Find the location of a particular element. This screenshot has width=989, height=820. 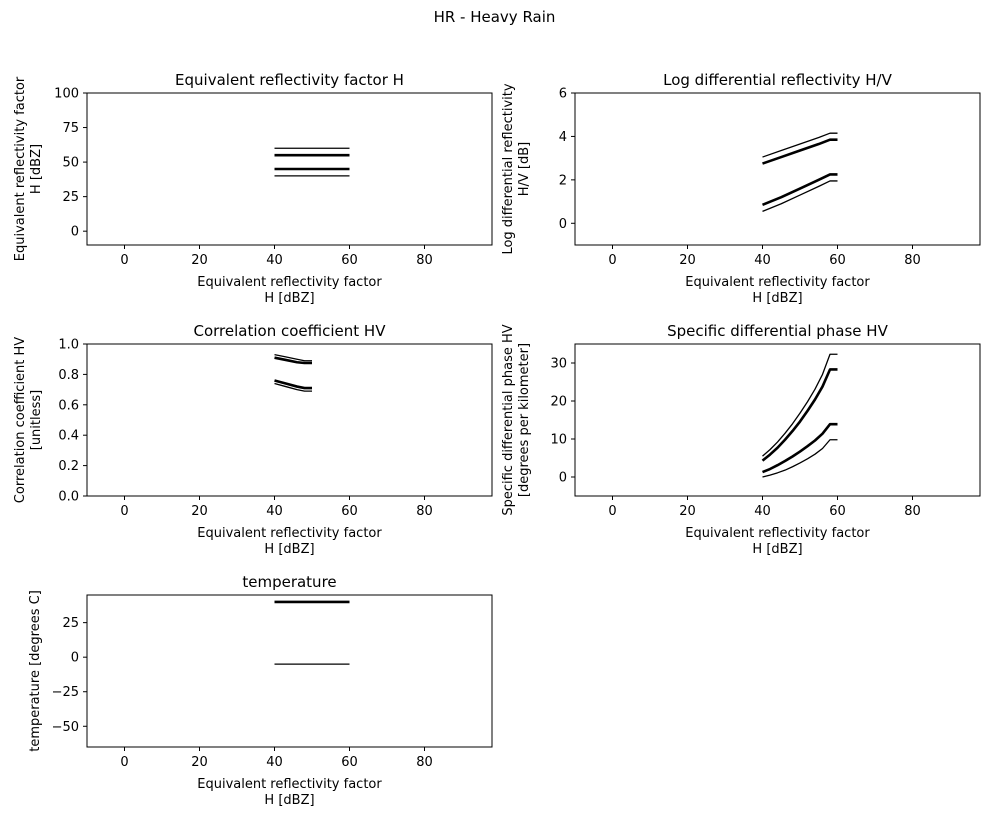

y-tick-label: 10 is located at coordinates (558, 440).